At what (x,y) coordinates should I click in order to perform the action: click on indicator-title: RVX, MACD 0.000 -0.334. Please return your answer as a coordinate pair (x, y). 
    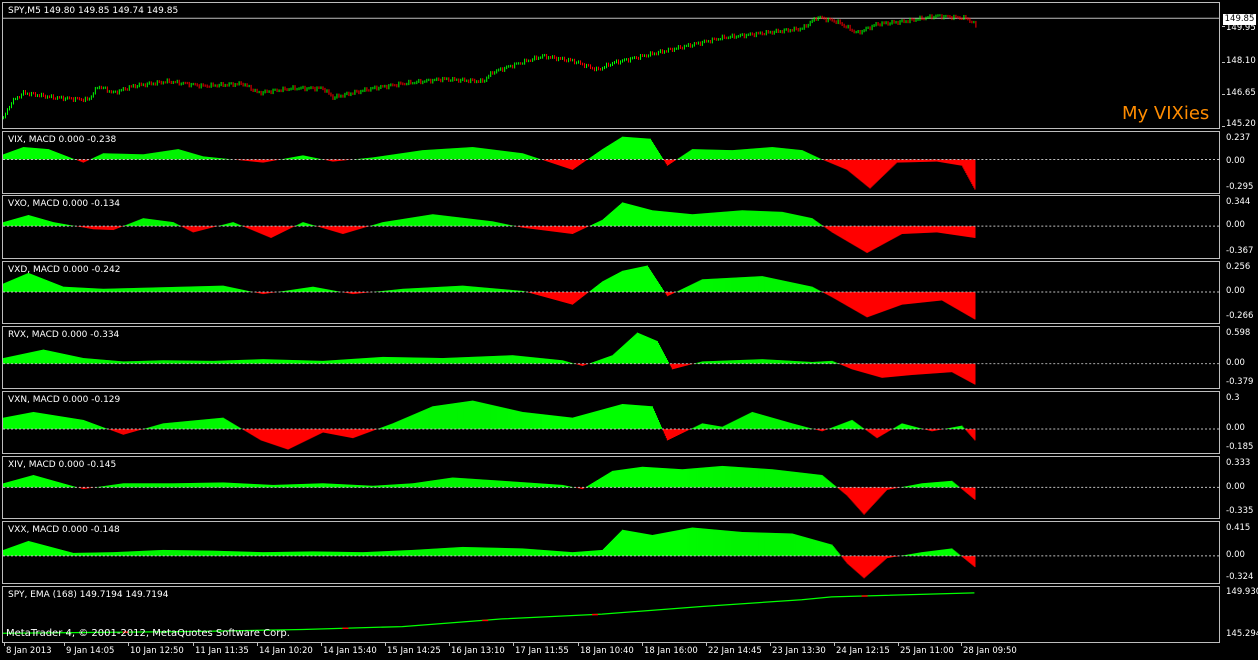
    Looking at the image, I should click on (64, 335).